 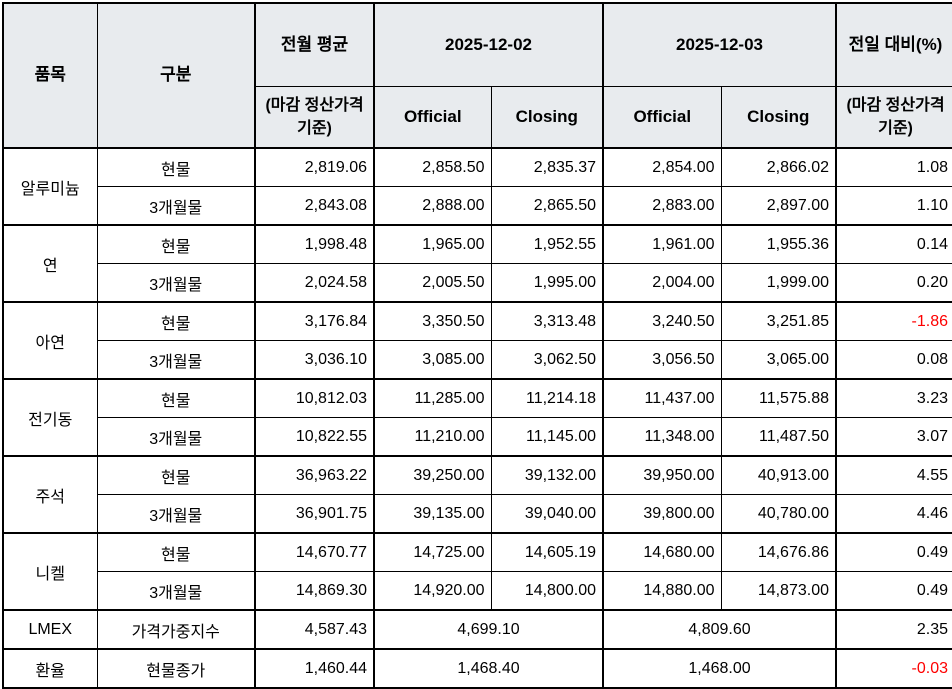 What do you see at coordinates (893, 44) in the screenshot?
I see `header-change: 전일 대비(%)` at bounding box center [893, 44].